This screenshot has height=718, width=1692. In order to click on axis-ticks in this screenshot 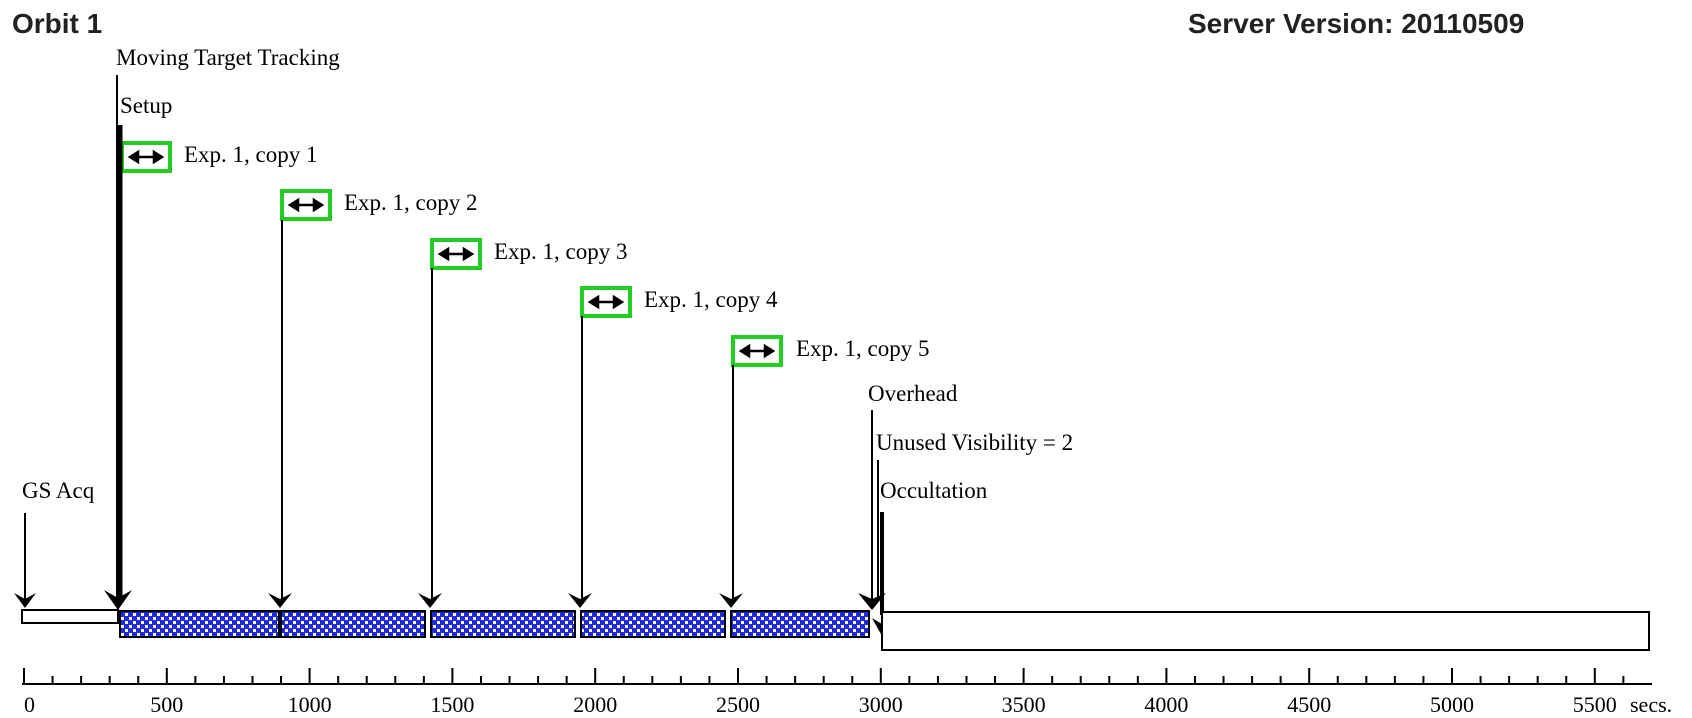, I will do `click(824, 676)`.